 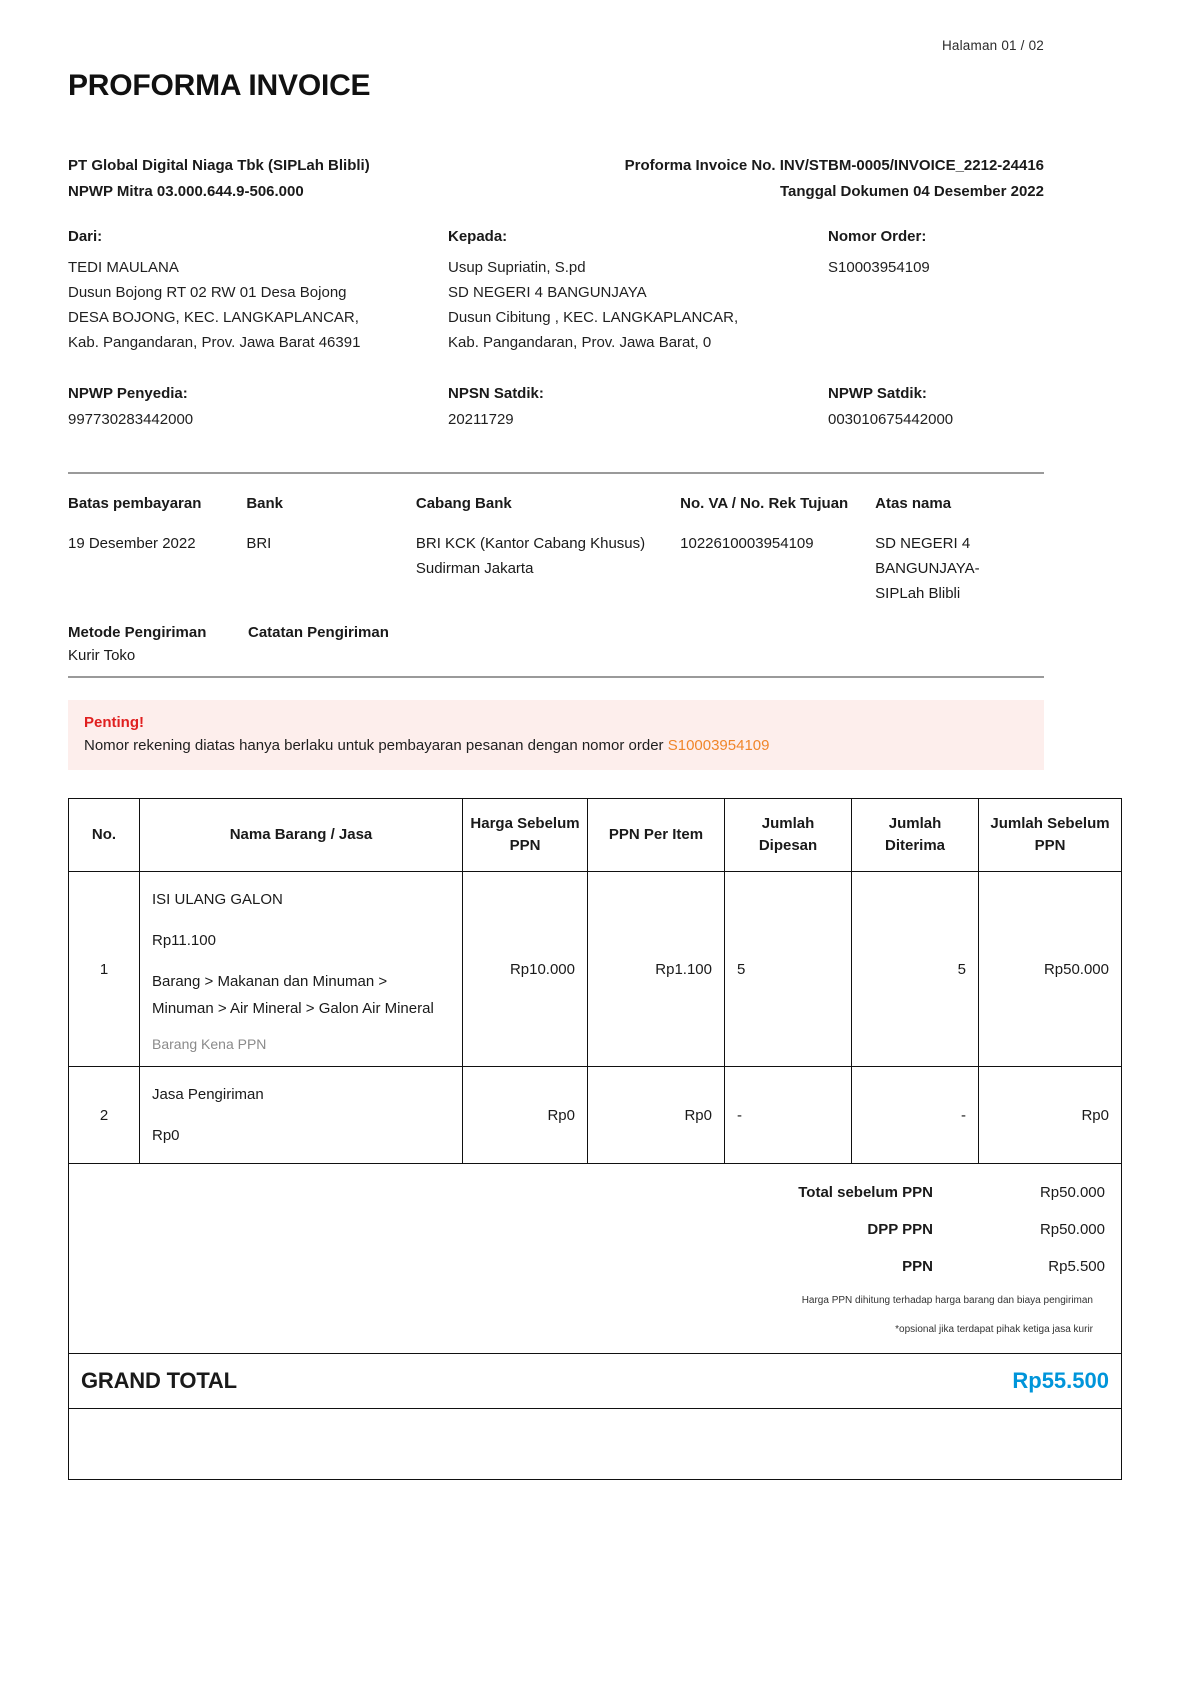 What do you see at coordinates (209, 1044) in the screenshot?
I see `item-tax-tag: Barang Kena PPN` at bounding box center [209, 1044].